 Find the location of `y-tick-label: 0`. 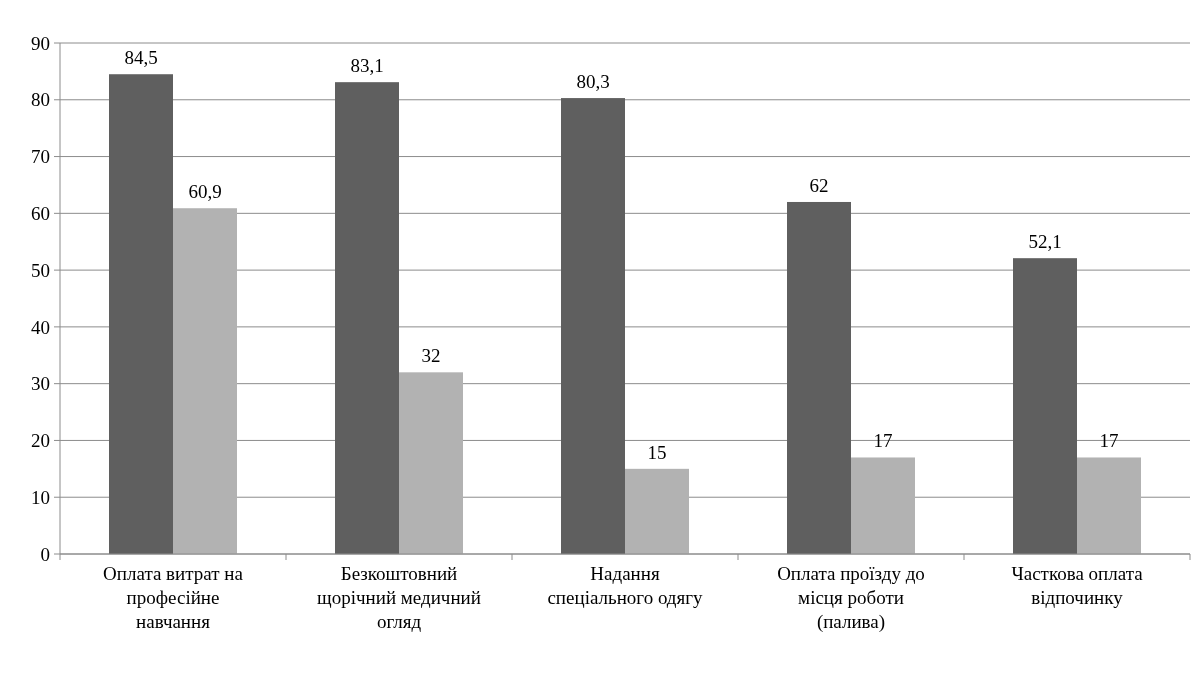

y-tick-label: 0 is located at coordinates (45, 554).